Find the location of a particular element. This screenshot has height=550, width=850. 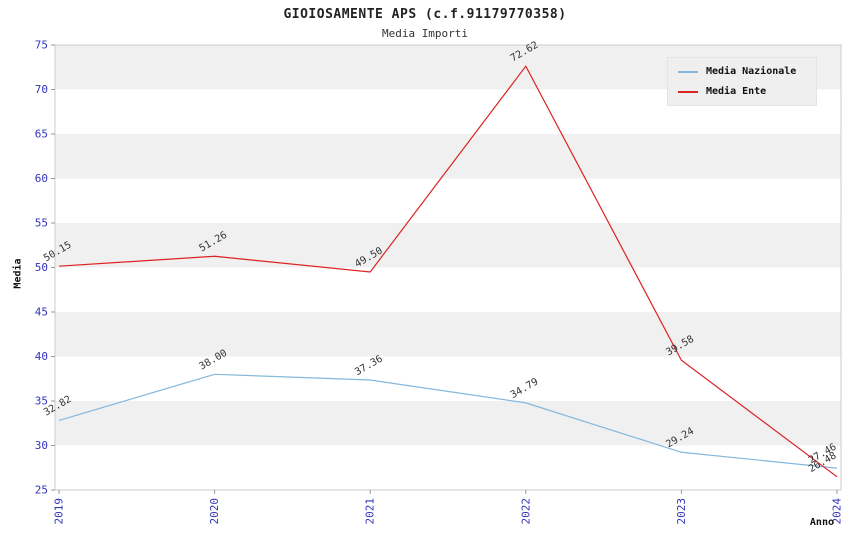

y-tick-label: 60 is located at coordinates (41, 178).